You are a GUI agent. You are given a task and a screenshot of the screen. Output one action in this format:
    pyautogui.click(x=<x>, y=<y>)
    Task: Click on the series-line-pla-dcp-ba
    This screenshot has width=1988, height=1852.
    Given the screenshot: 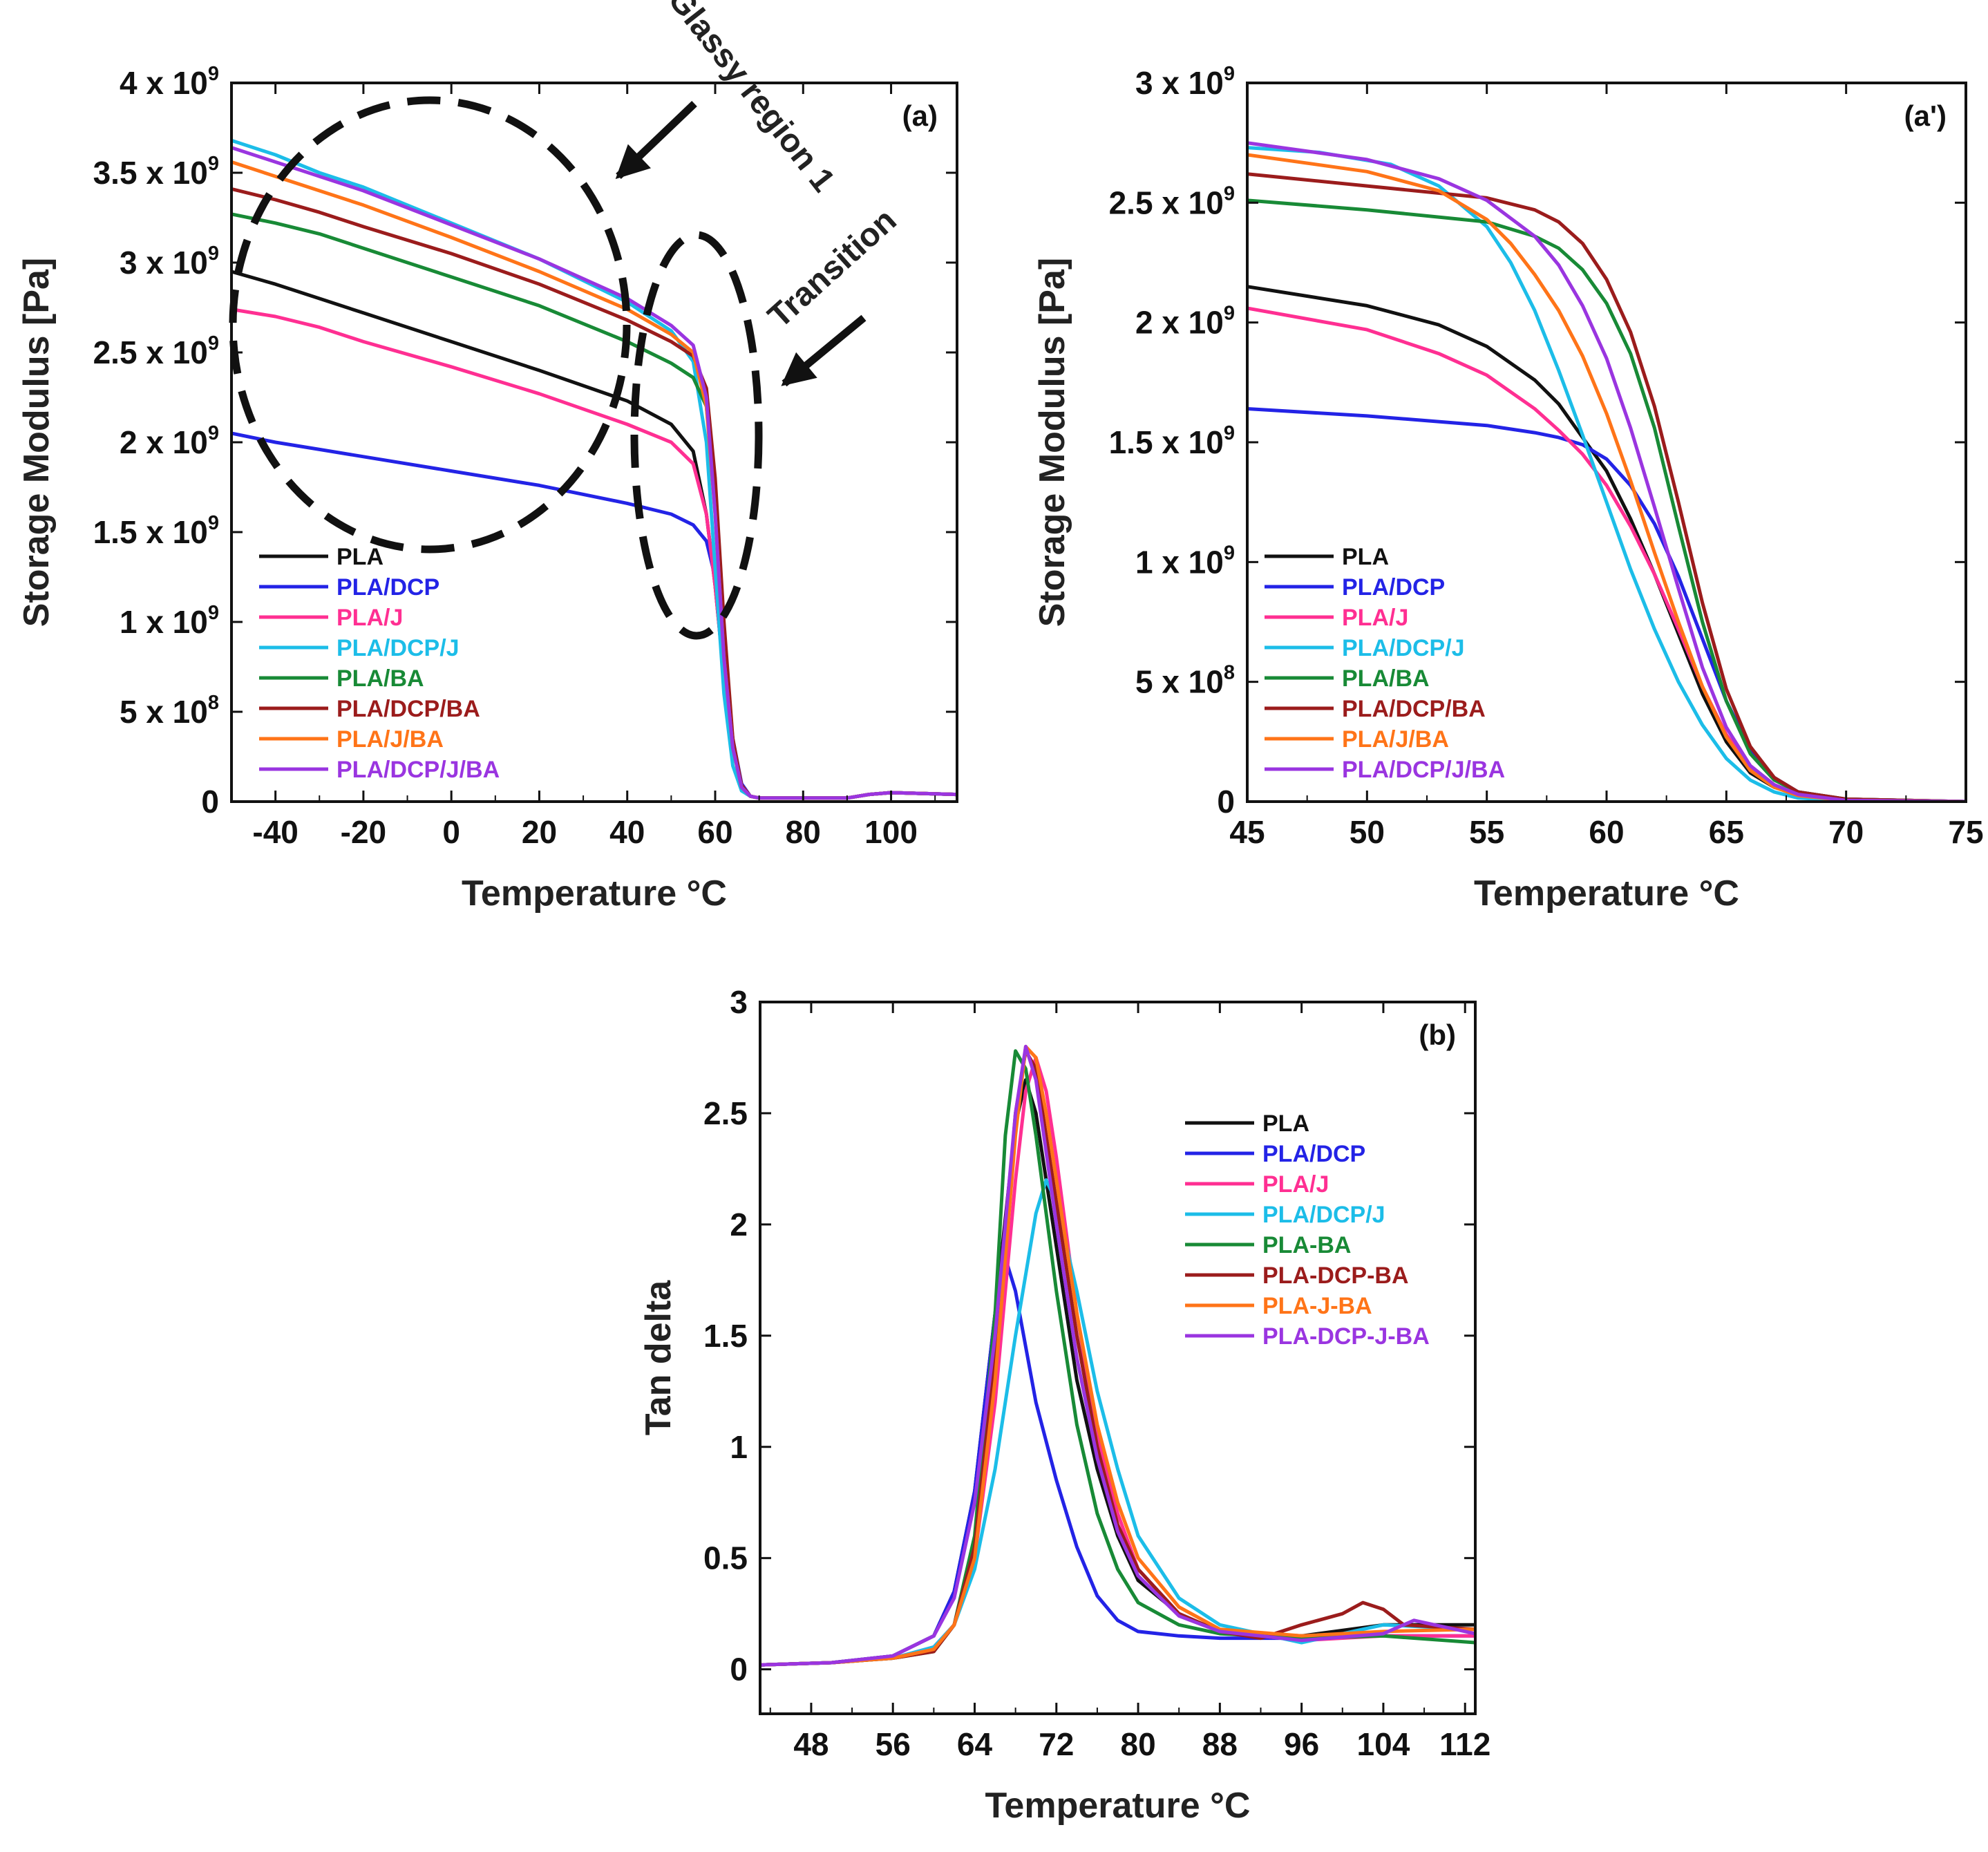 What is the action you would take?
    pyautogui.click(x=1117, y=1358)
    